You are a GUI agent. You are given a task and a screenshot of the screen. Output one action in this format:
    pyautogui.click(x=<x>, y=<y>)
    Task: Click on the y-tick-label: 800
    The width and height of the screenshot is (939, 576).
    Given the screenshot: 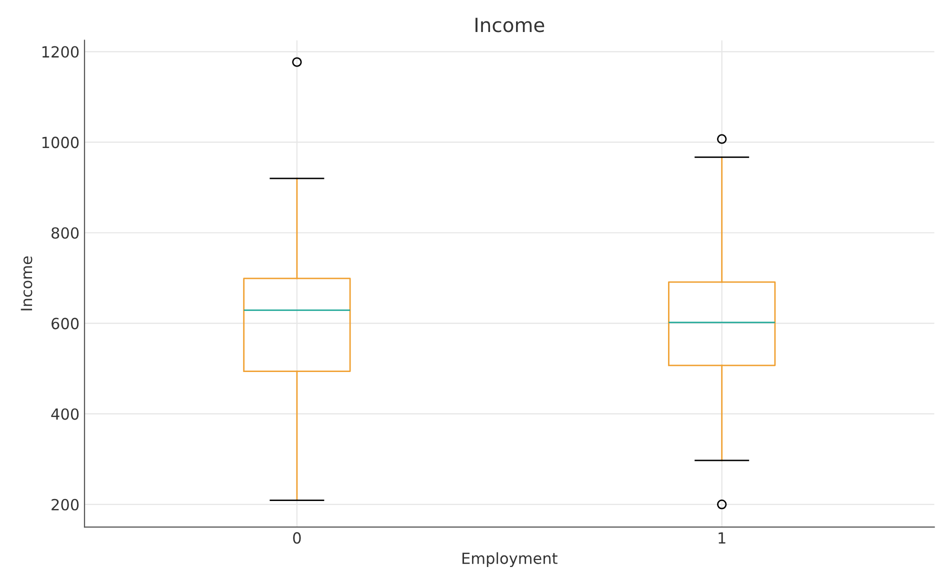 What is the action you would take?
    pyautogui.click(x=65, y=233)
    